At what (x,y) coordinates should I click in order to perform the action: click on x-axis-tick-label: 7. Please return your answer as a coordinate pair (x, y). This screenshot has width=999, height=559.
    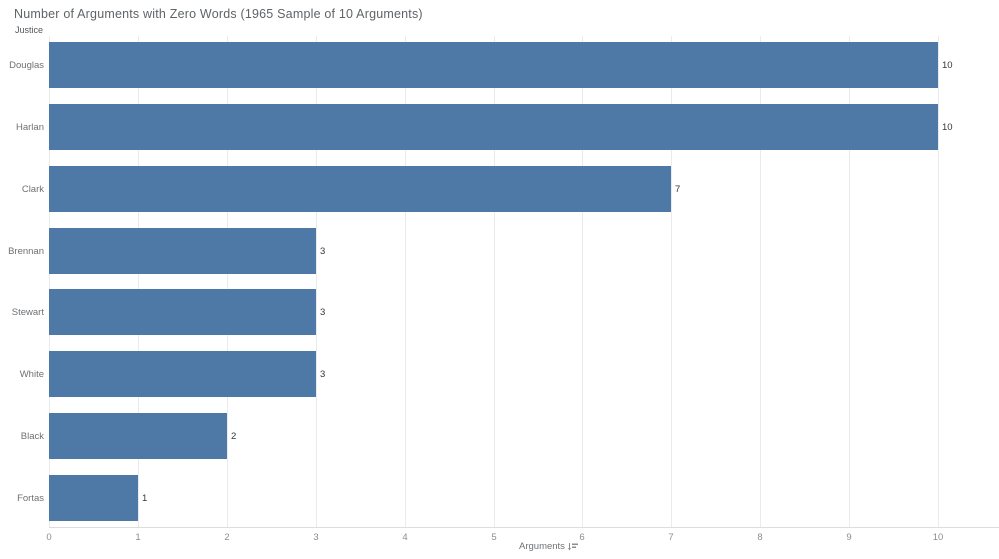
    Looking at the image, I should click on (671, 537).